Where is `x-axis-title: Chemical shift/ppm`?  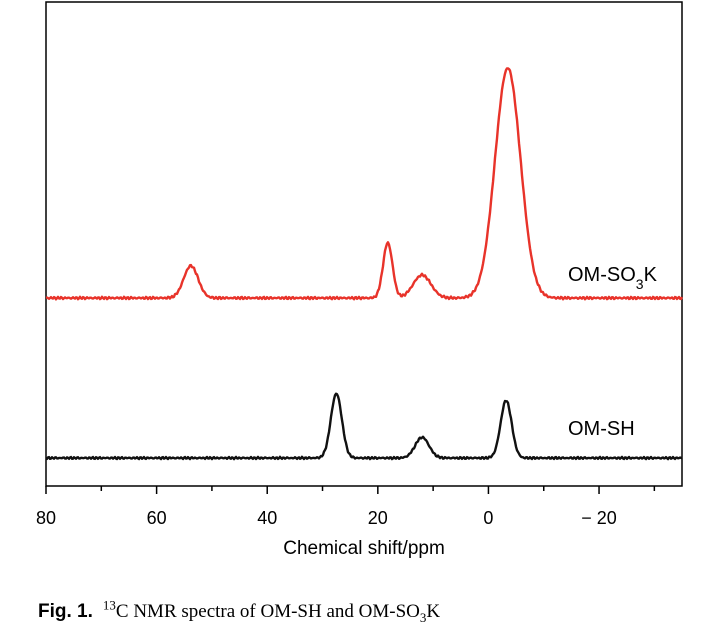 x-axis-title: Chemical shift/ppm is located at coordinates (364, 548).